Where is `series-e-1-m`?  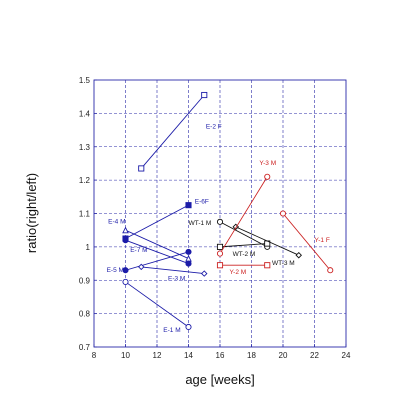 series-e-1-m is located at coordinates (157, 304).